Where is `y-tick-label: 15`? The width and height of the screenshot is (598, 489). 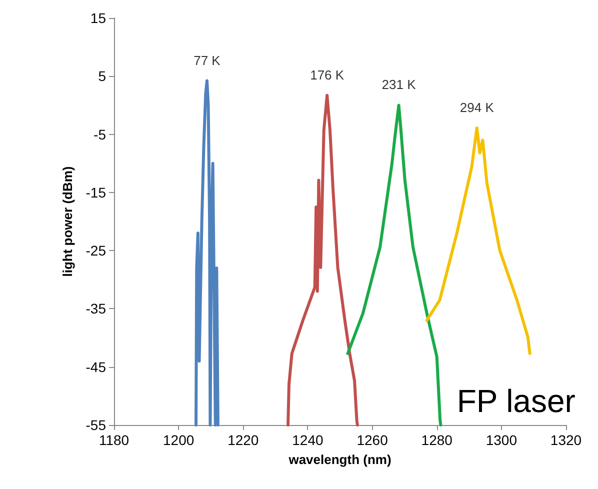 y-tick-label: 15 is located at coordinates (98, 18).